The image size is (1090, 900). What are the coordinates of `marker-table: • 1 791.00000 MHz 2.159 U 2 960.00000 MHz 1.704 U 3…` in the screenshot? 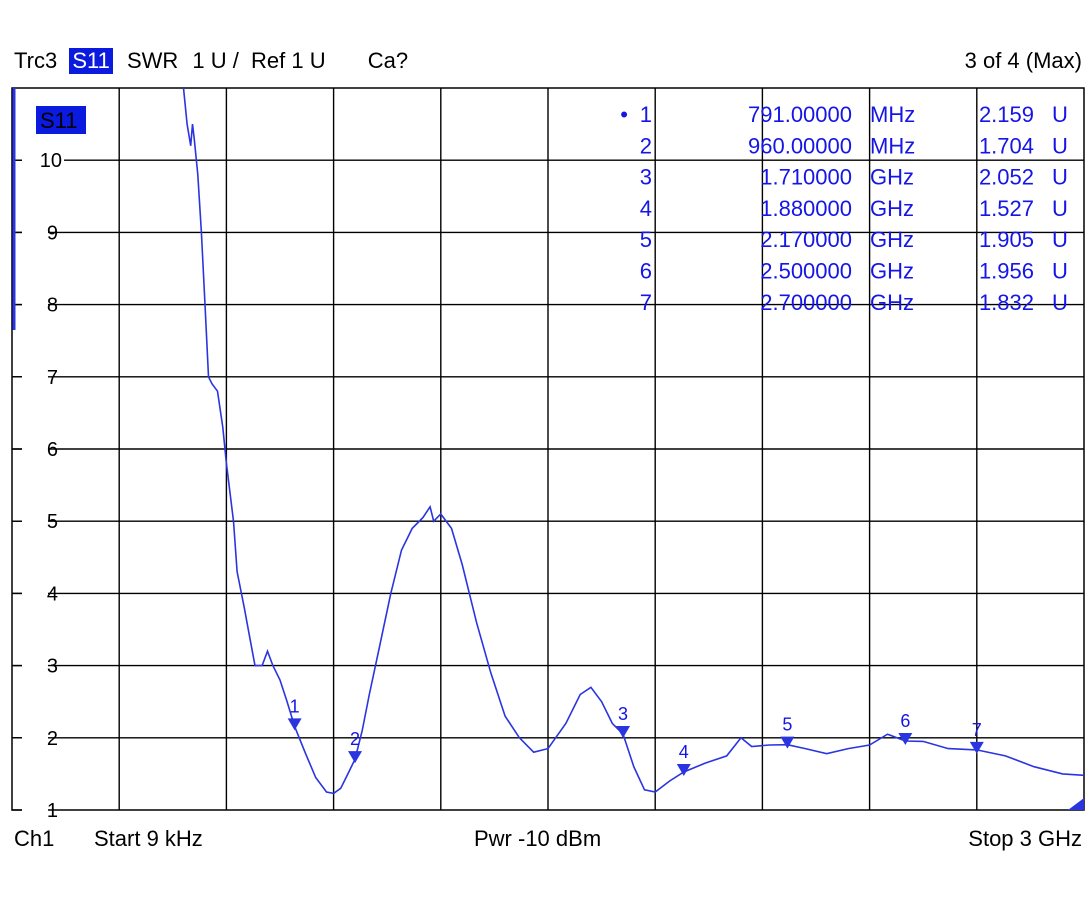 It's located at (844, 208).